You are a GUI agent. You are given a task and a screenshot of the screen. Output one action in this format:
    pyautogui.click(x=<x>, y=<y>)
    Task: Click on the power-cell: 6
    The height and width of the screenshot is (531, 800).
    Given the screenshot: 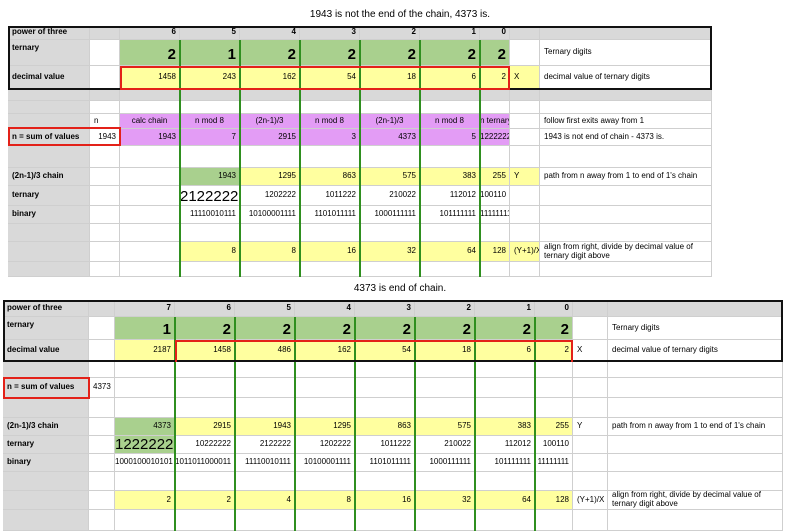 What is the action you would take?
    pyautogui.click(x=205, y=308)
    